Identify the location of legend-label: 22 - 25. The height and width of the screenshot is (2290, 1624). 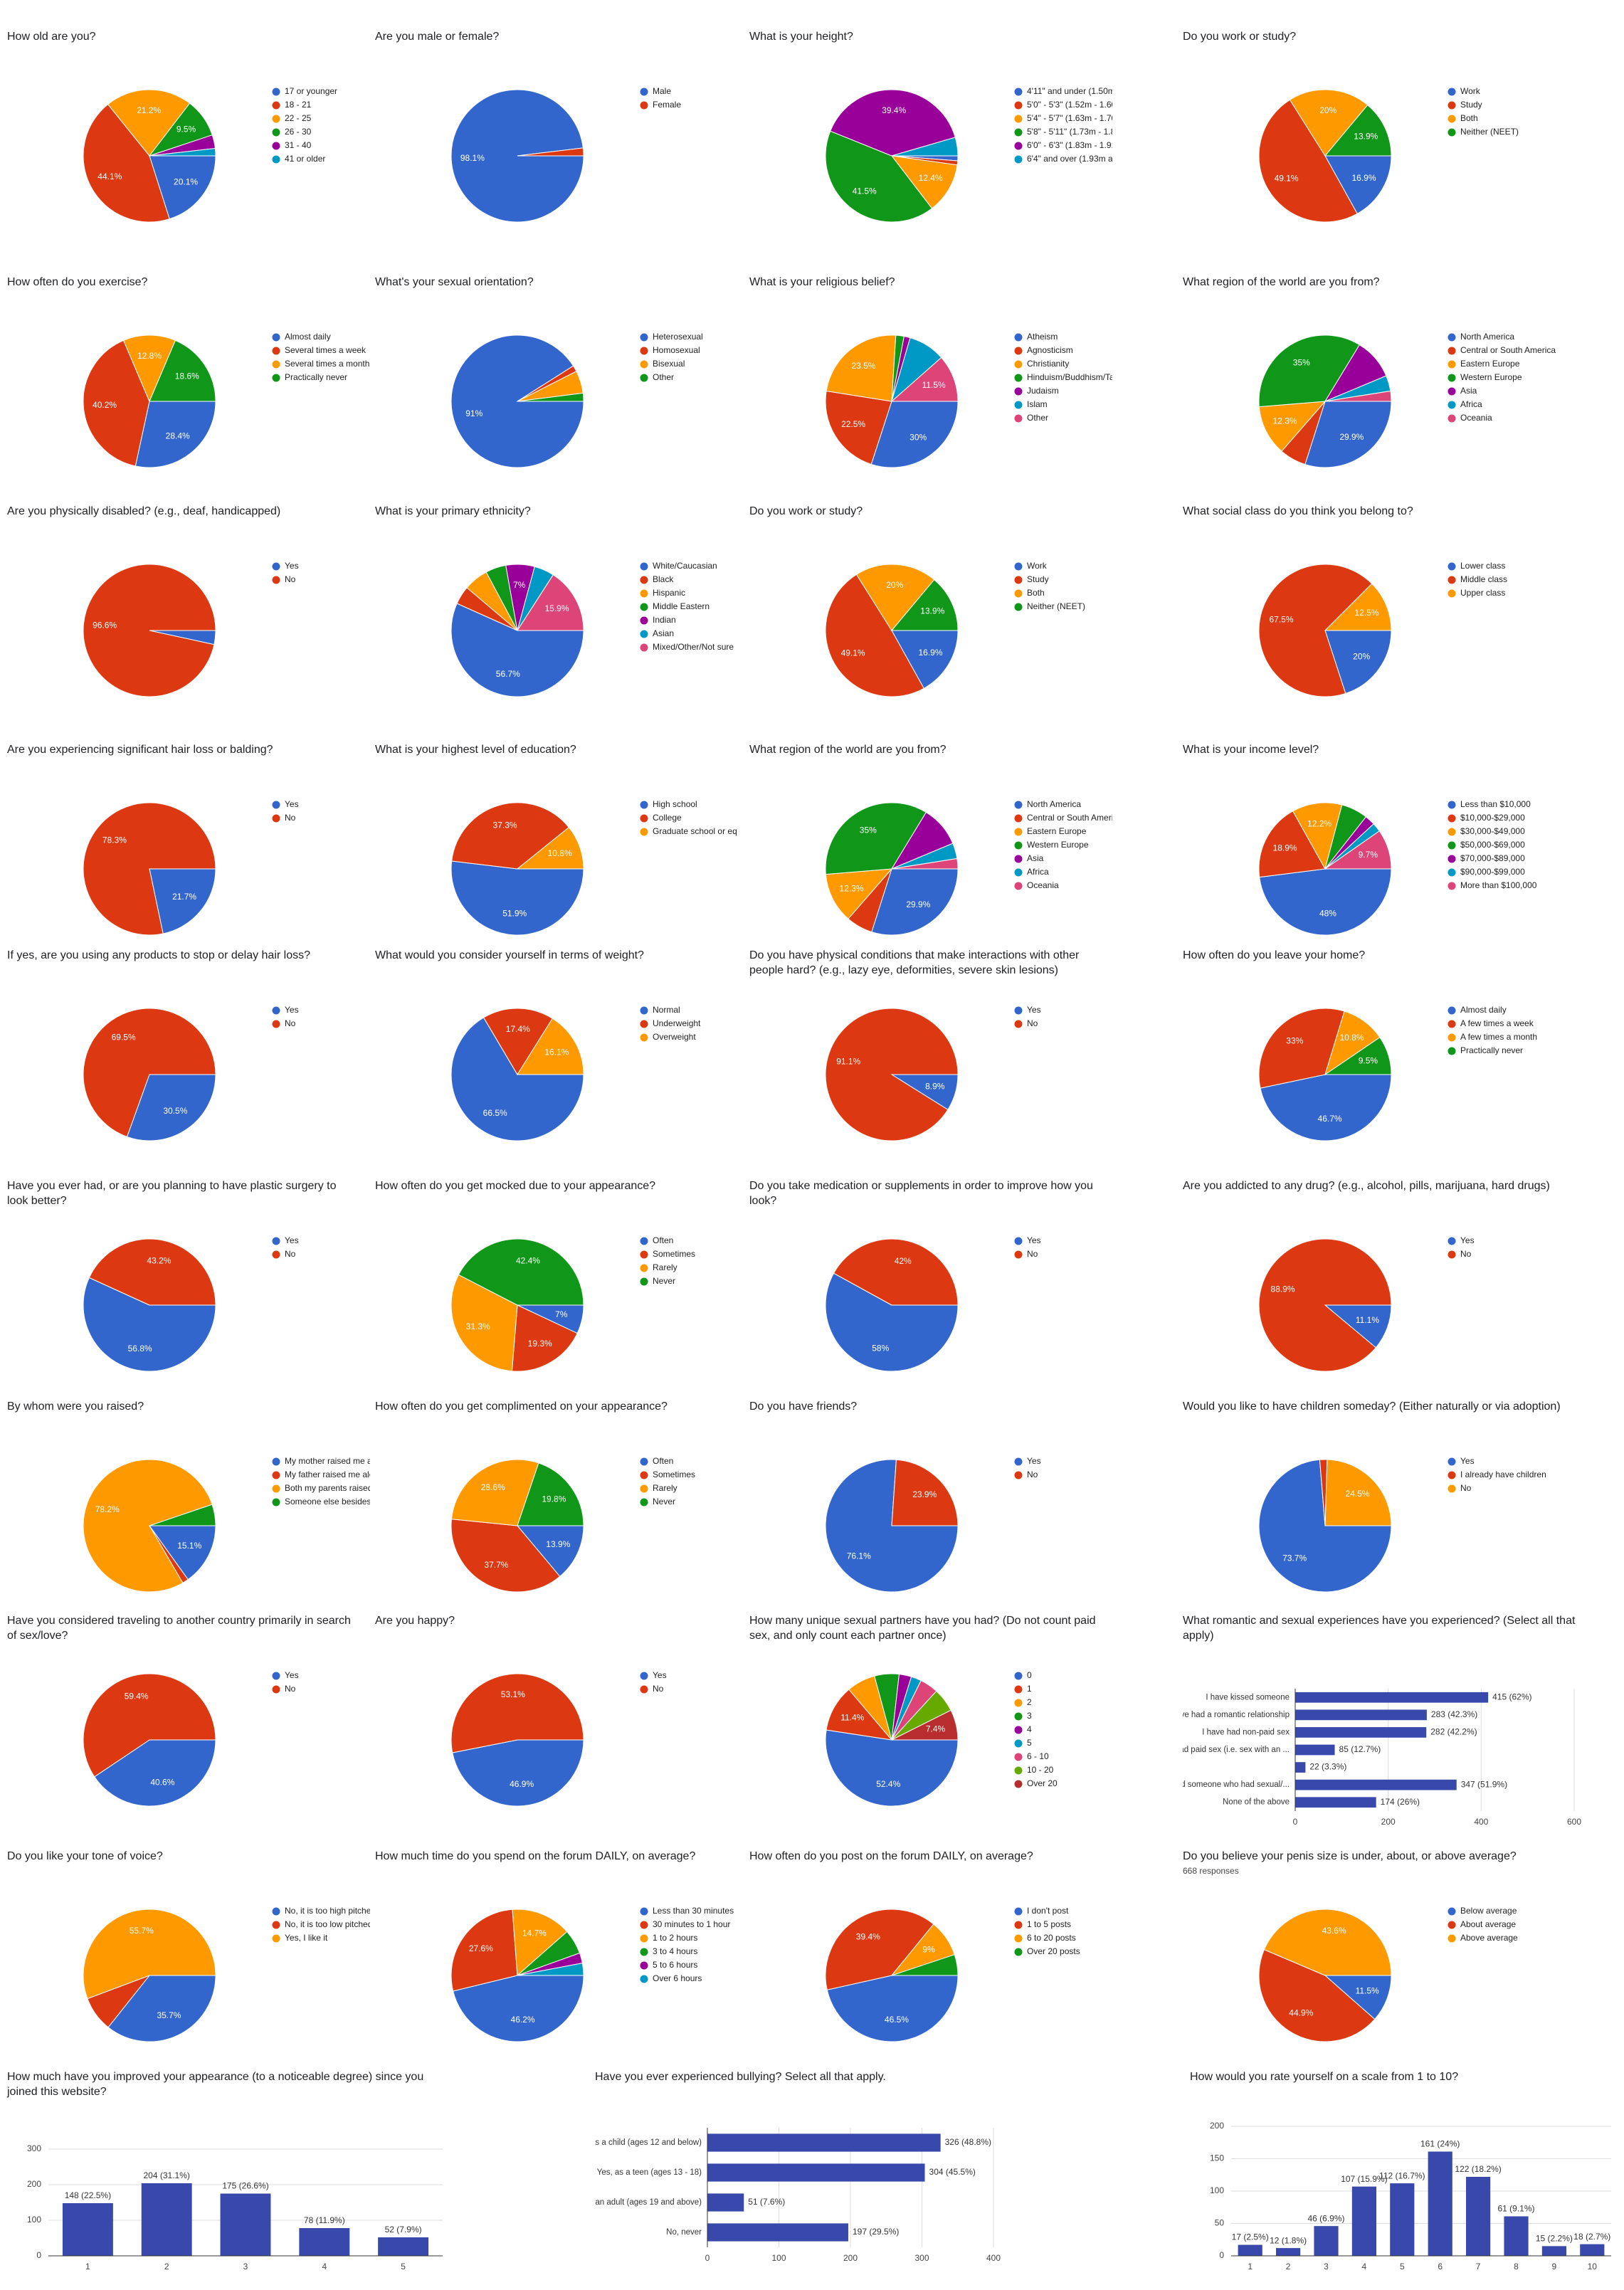
(298, 118).